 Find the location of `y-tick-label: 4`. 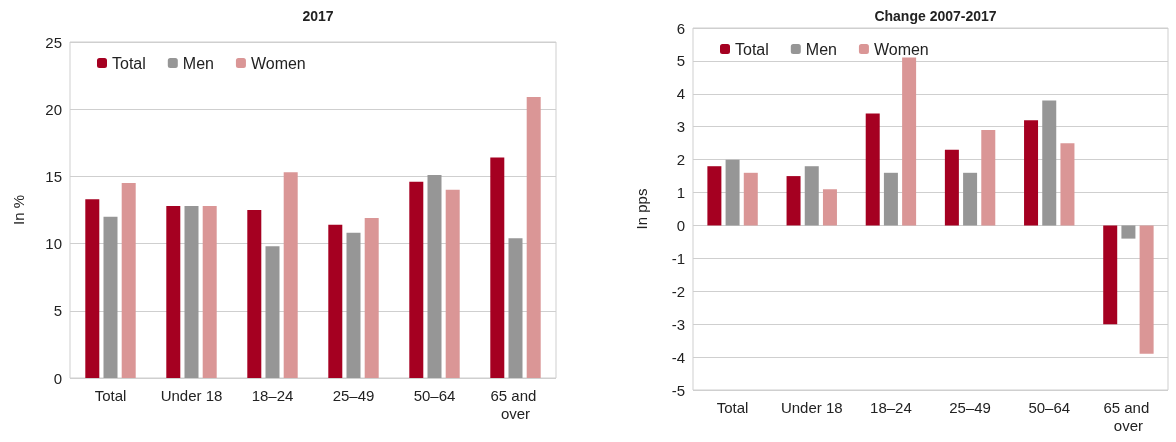

y-tick-label: 4 is located at coordinates (680, 94).